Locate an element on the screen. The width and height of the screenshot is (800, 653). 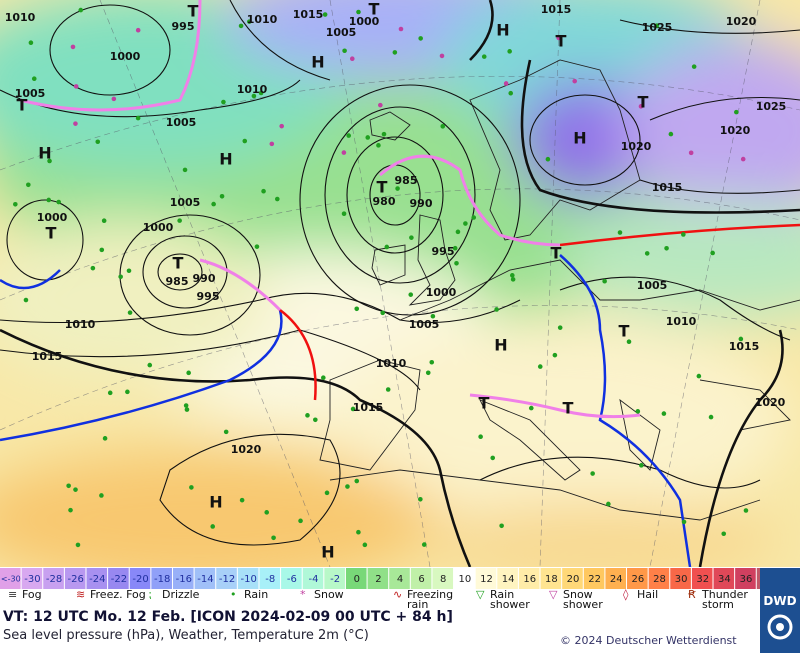
legend-label: Thunder storm is located at coordinates (725, 599).